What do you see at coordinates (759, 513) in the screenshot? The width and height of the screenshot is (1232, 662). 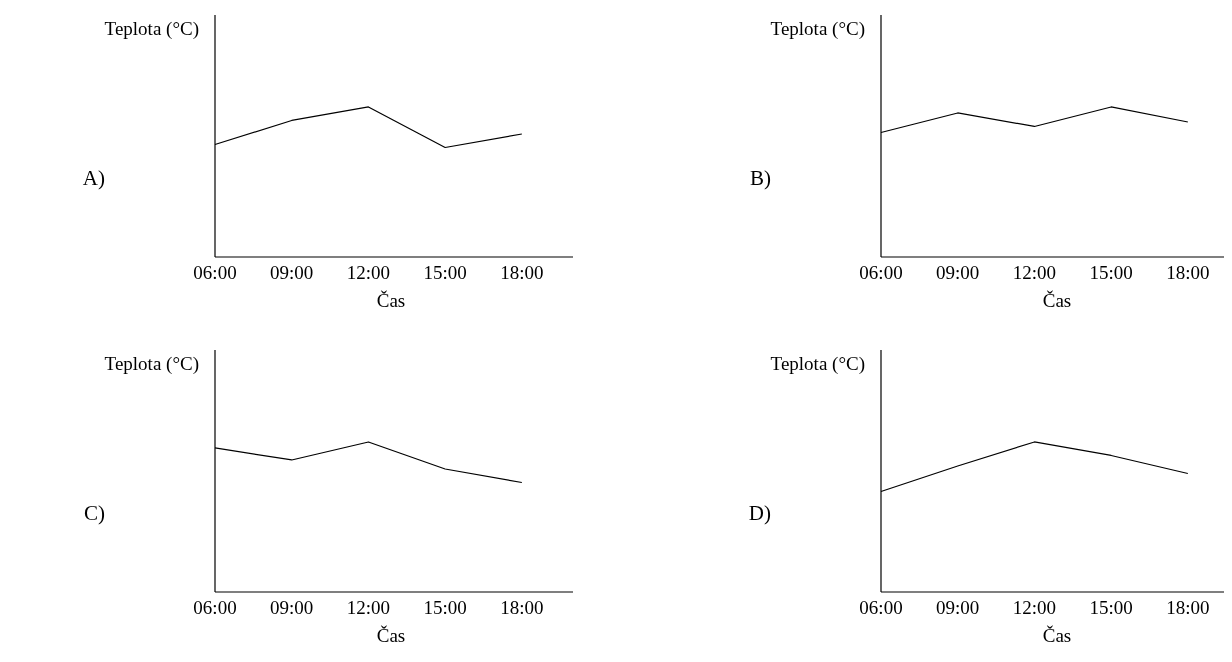 I see `text: D)` at bounding box center [759, 513].